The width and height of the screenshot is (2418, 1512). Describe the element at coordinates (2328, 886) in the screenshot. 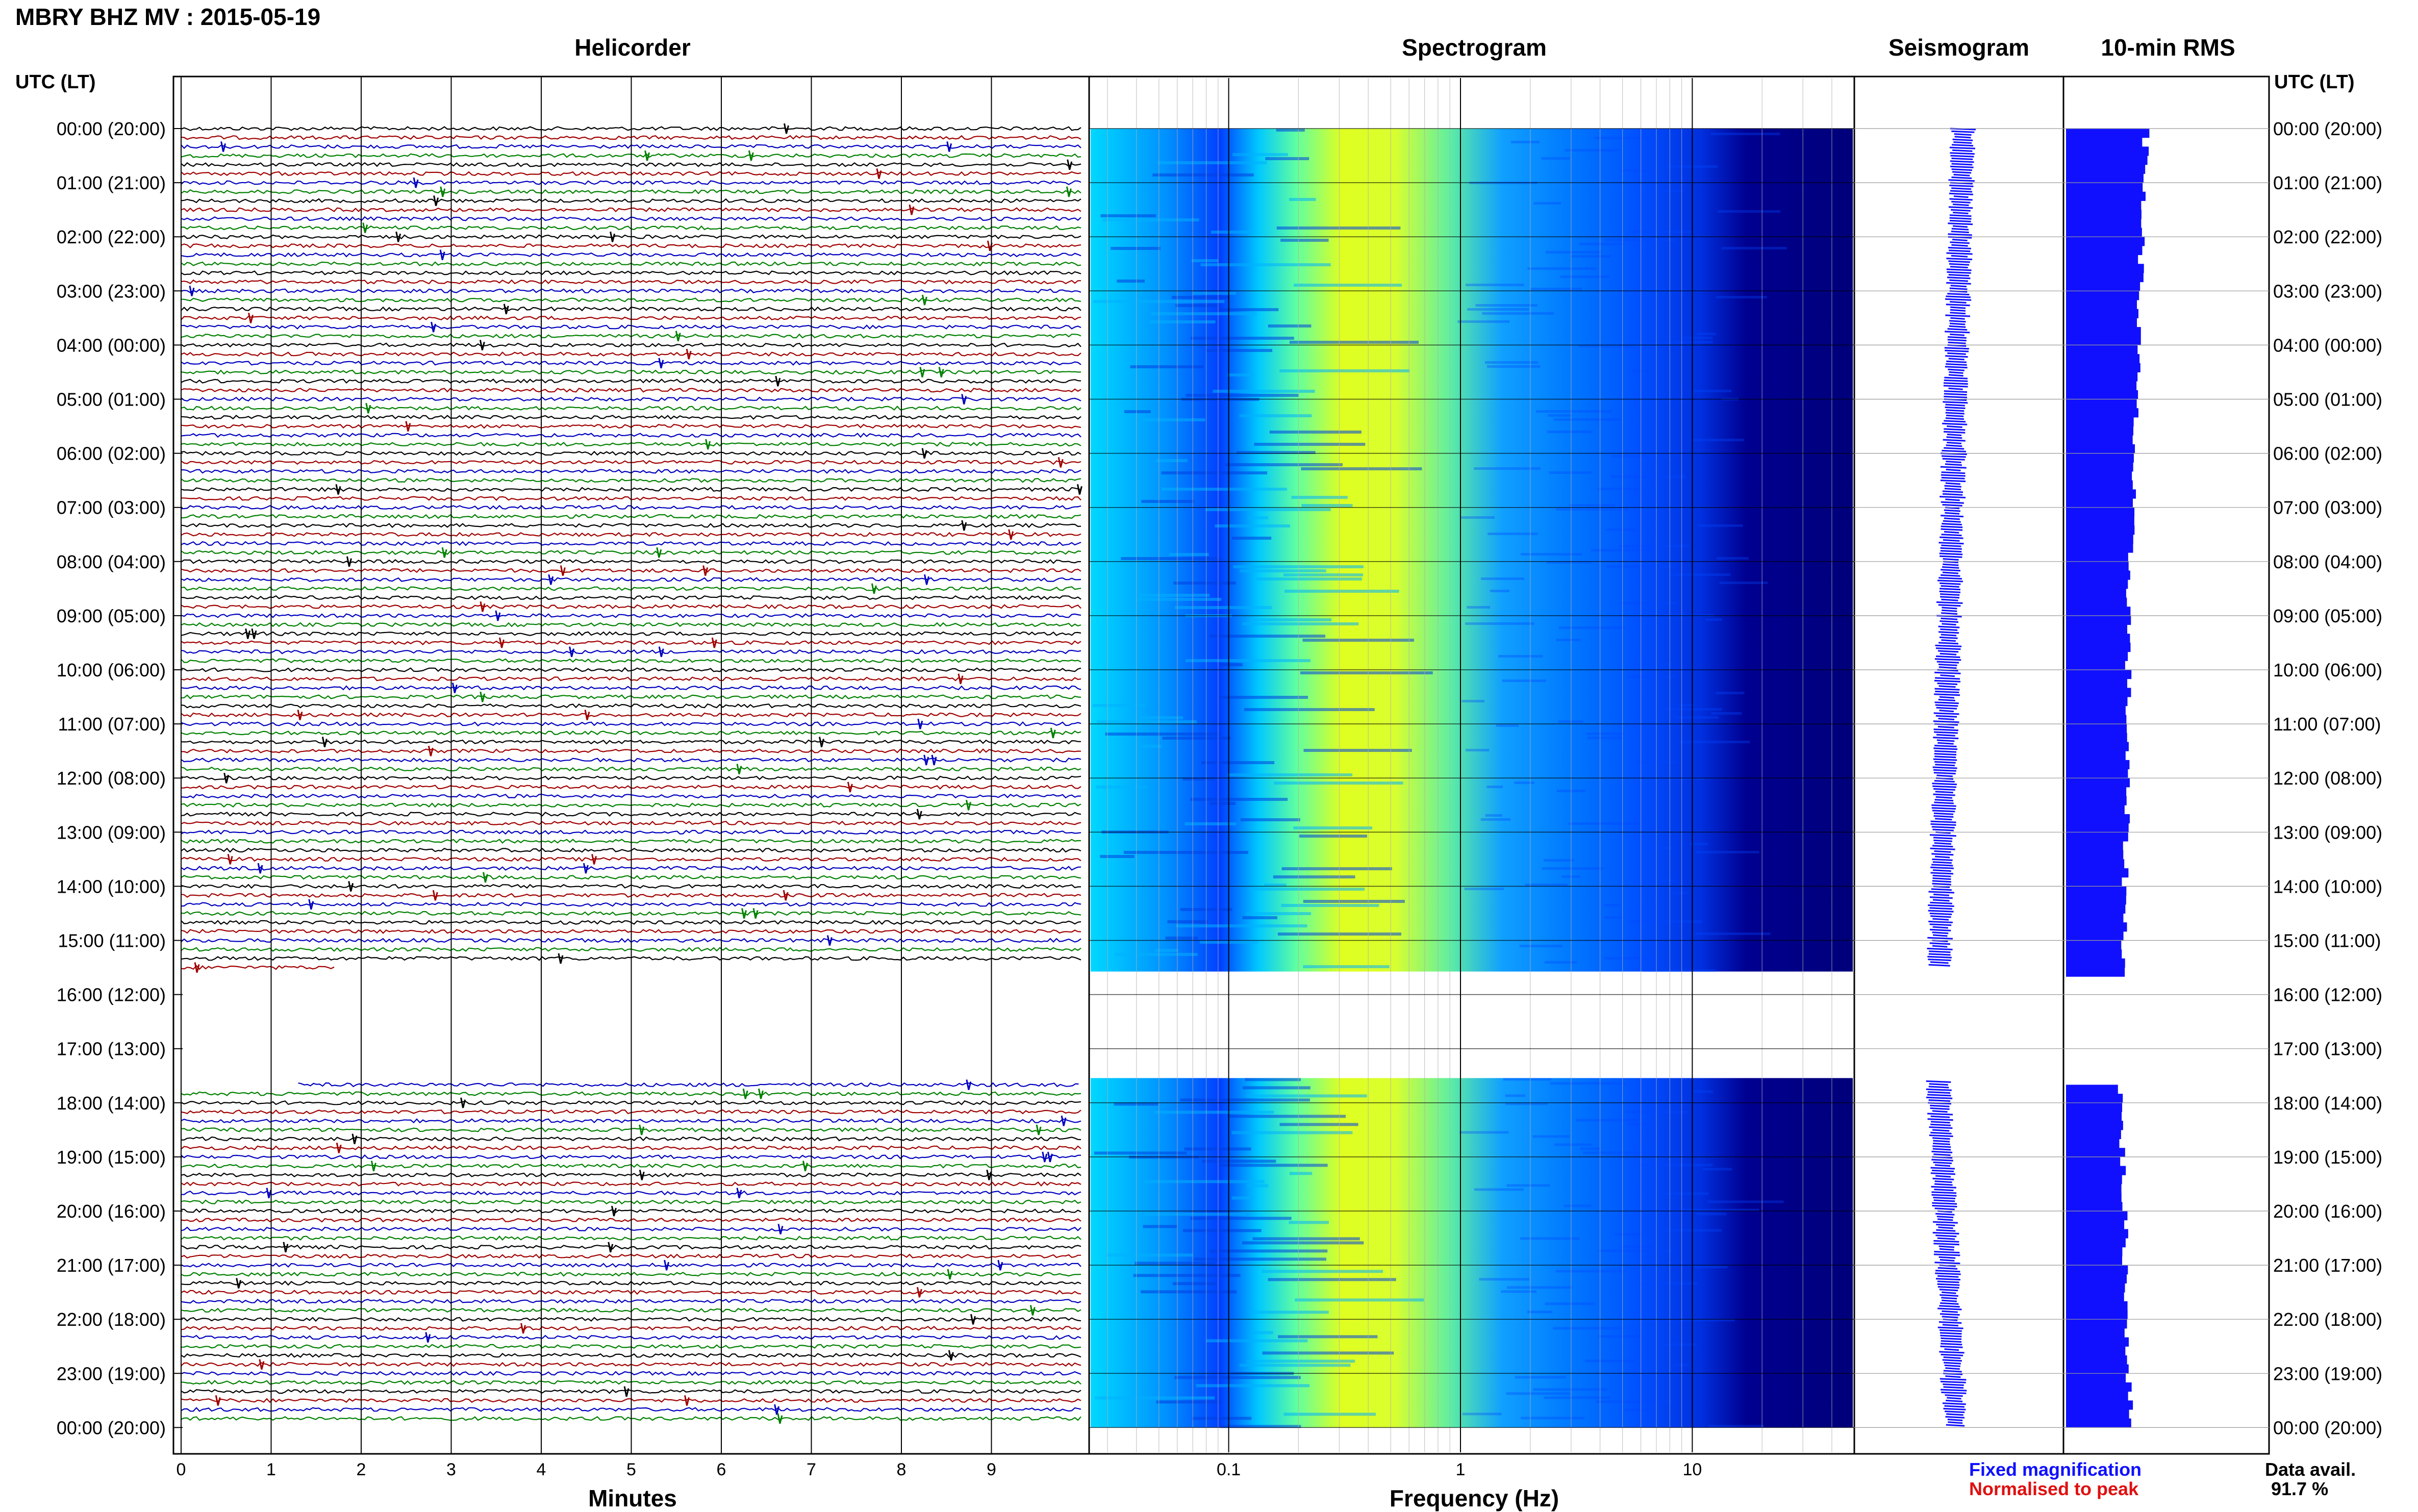

I see `hour-label-right: 14:00 (10:00)` at that location.